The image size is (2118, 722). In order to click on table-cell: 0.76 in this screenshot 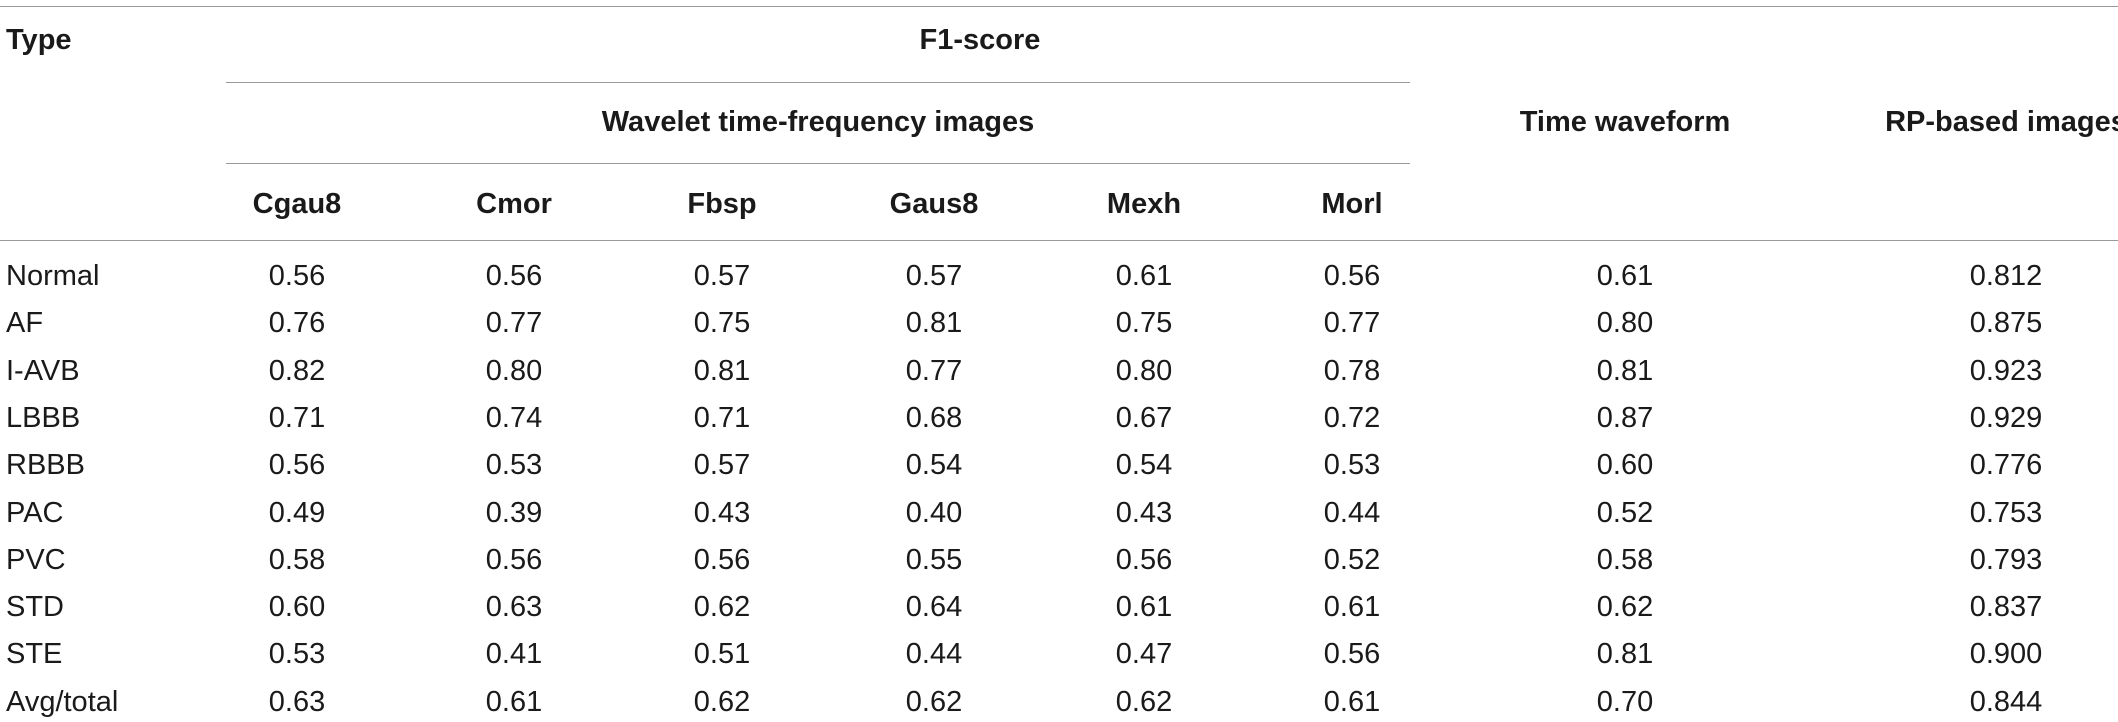, I will do `click(297, 323)`.